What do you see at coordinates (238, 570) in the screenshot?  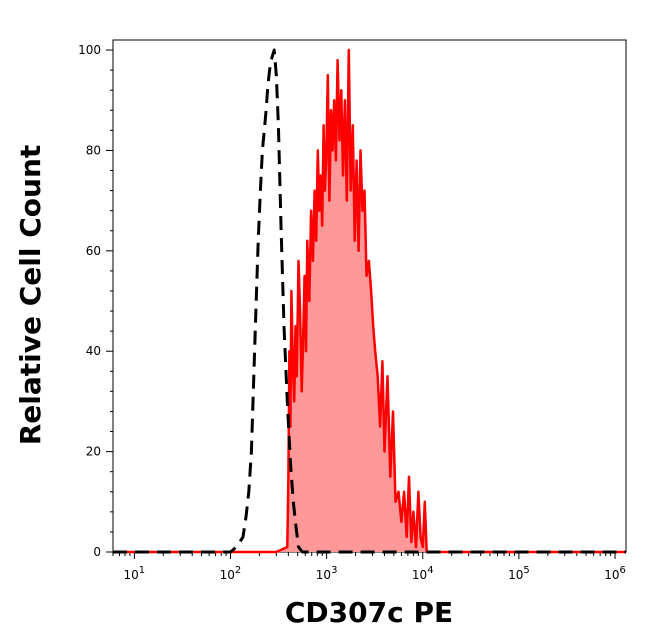 I see `x-tick-exponent: 2` at bounding box center [238, 570].